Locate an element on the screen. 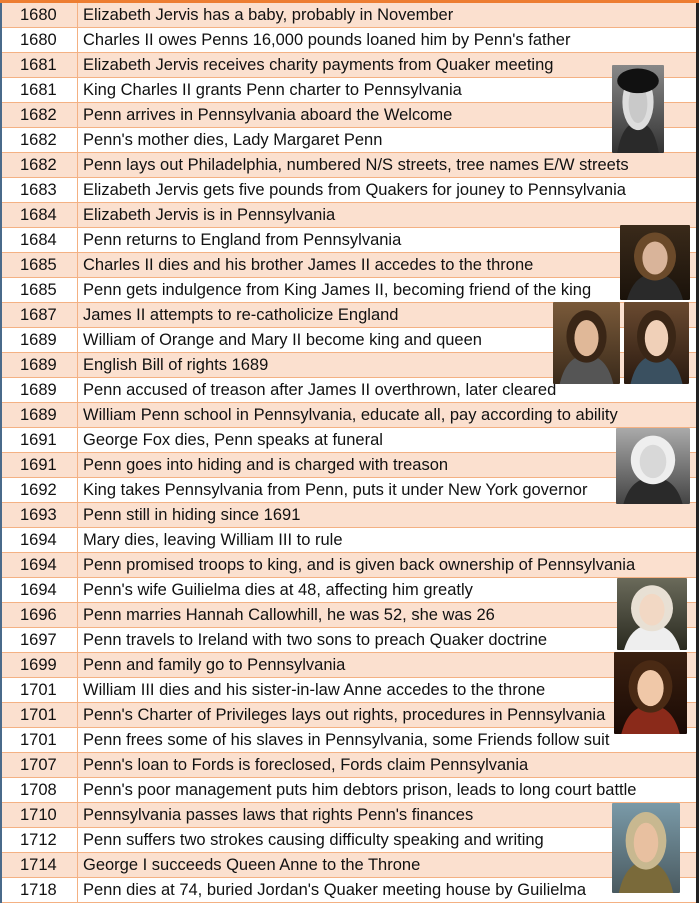 The height and width of the screenshot is (903, 699). year-cell: 1710 is located at coordinates (40, 815).